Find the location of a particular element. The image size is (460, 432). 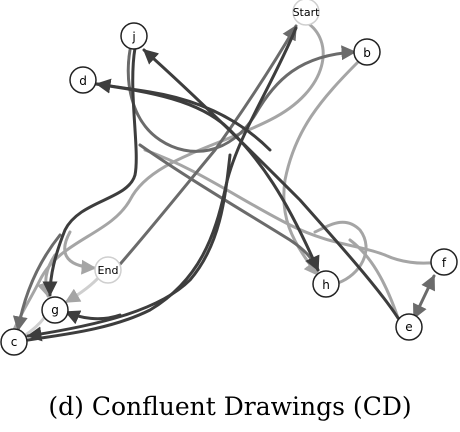

node-start-label: Start is located at coordinates (307, 12).